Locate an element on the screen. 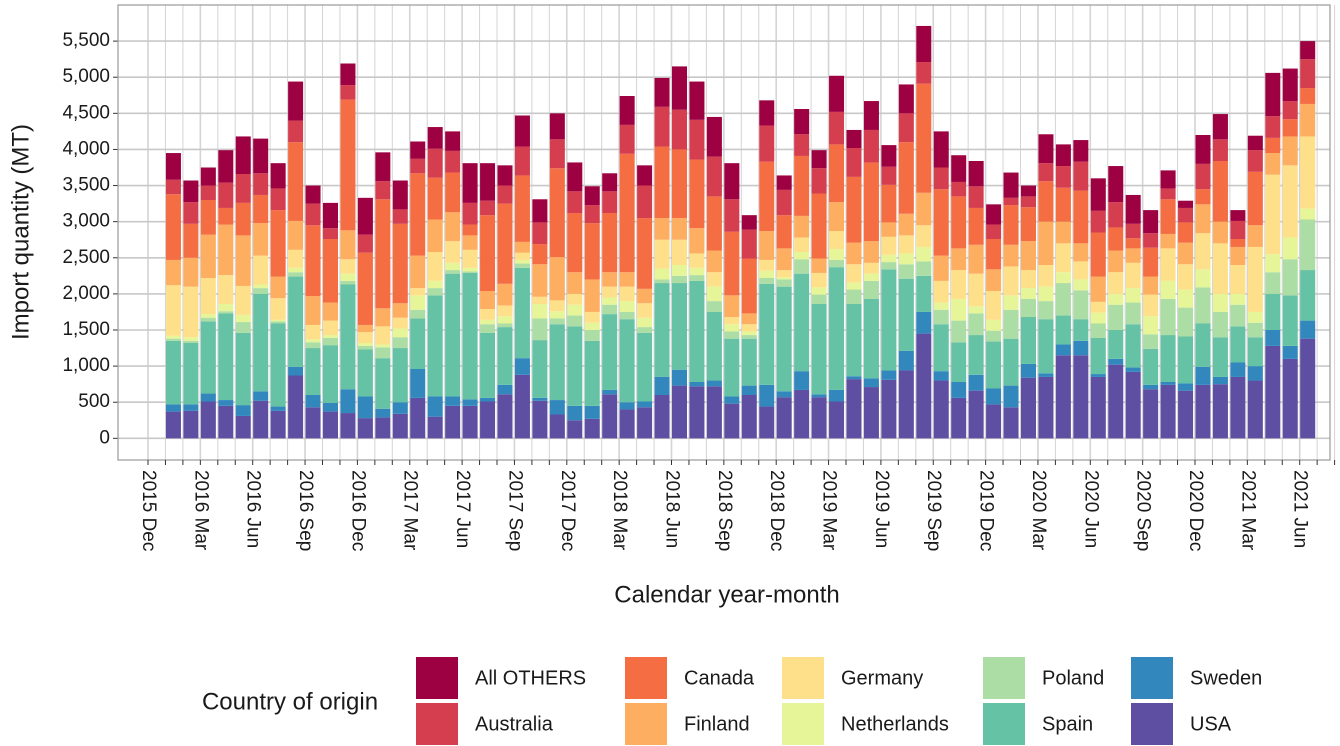  legend-label: Sweden is located at coordinates (1226, 678).